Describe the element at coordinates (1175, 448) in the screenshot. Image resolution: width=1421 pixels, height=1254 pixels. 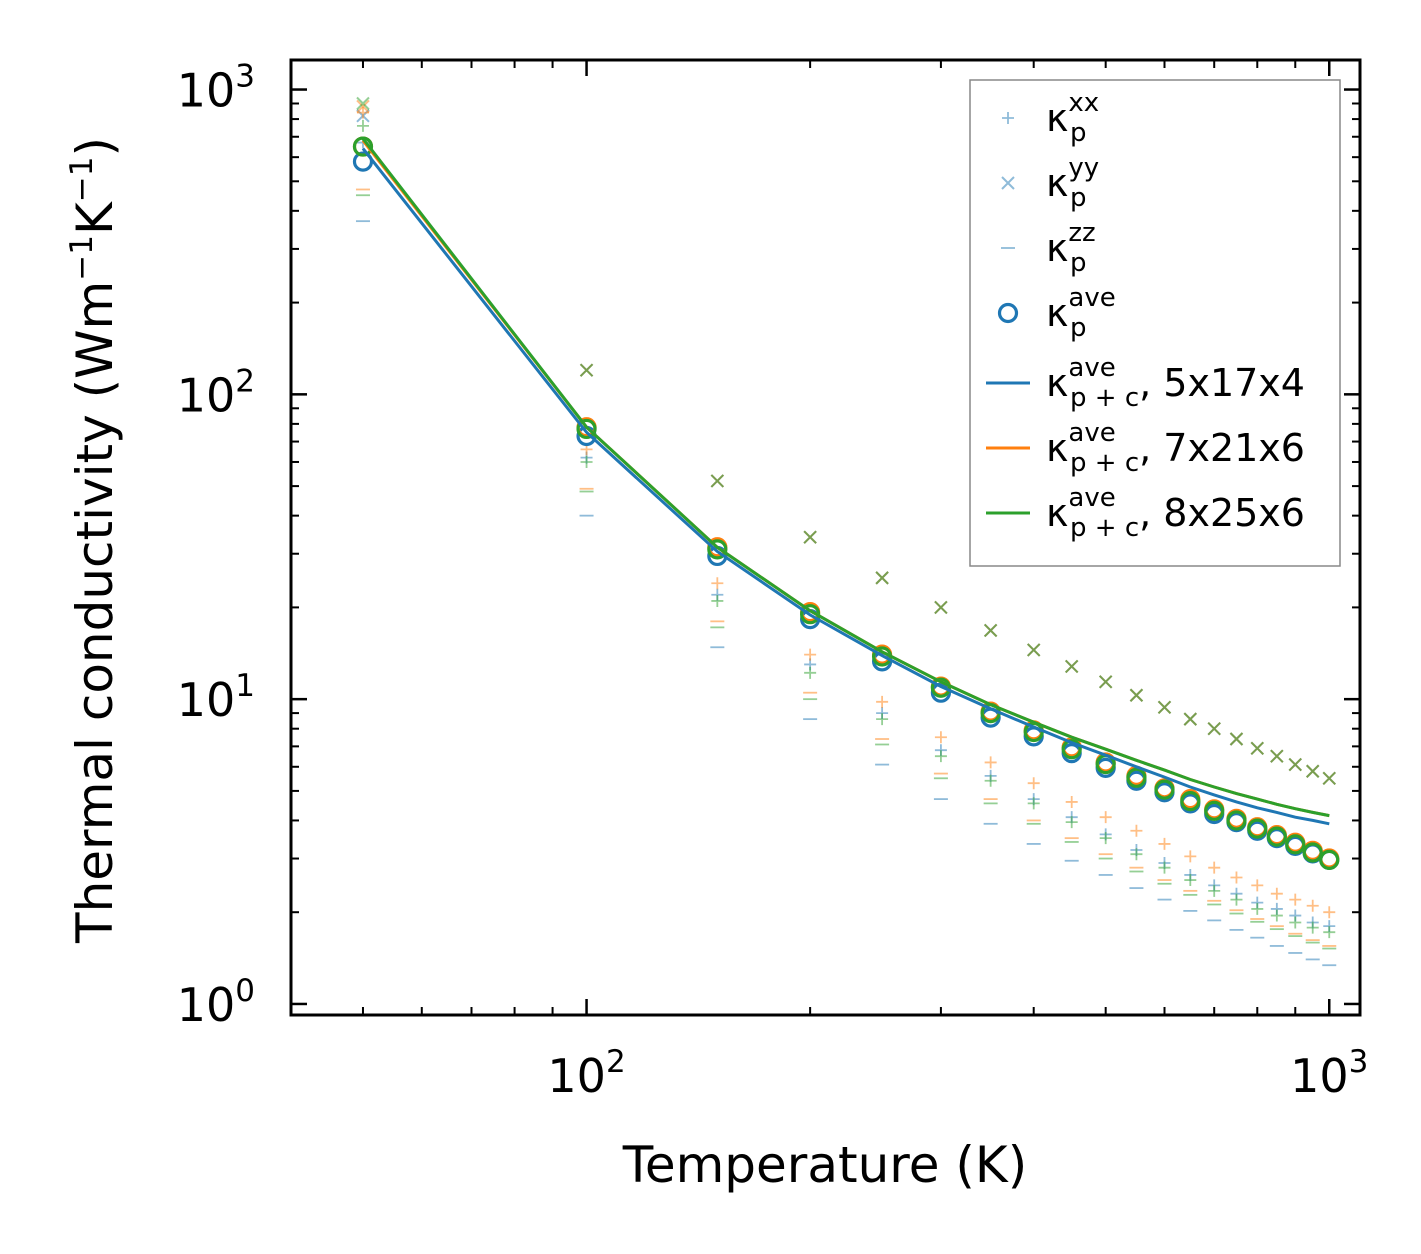
I see `legend-label: κave p + c, 7x21x6` at that location.